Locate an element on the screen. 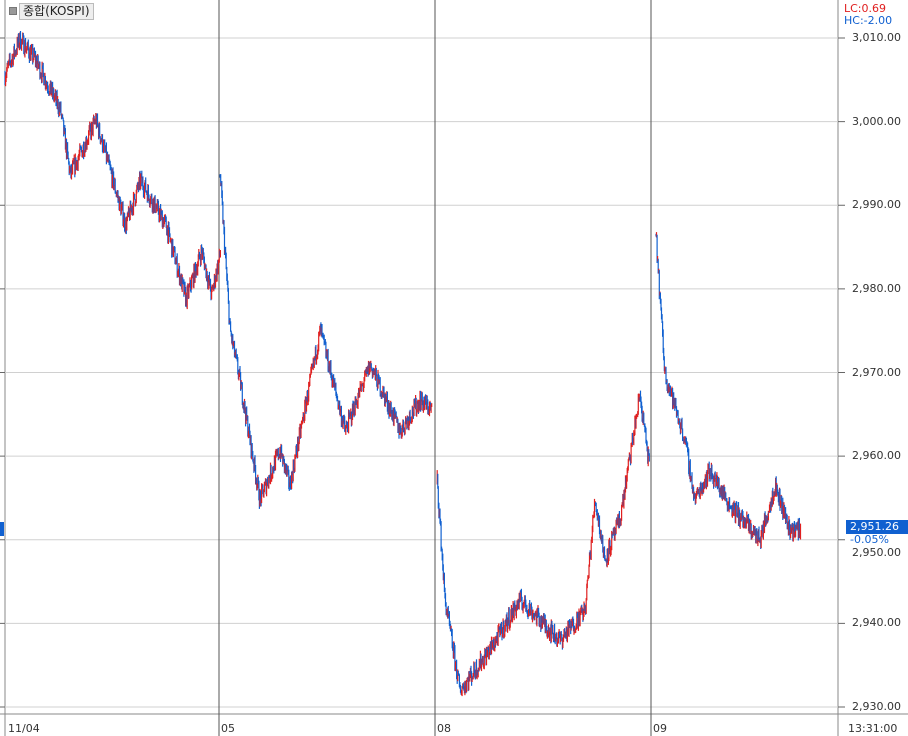  chart-title: 종합(KOSPI) is located at coordinates (56, 11).